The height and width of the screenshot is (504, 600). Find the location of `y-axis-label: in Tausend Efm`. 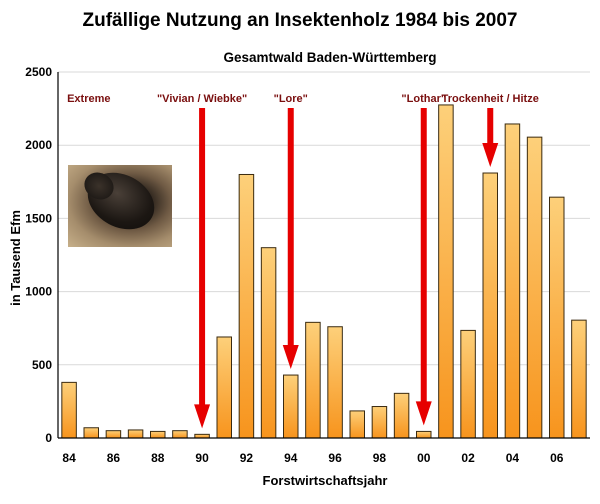

y-axis-label: in Tausend Efm is located at coordinates (15, 258).